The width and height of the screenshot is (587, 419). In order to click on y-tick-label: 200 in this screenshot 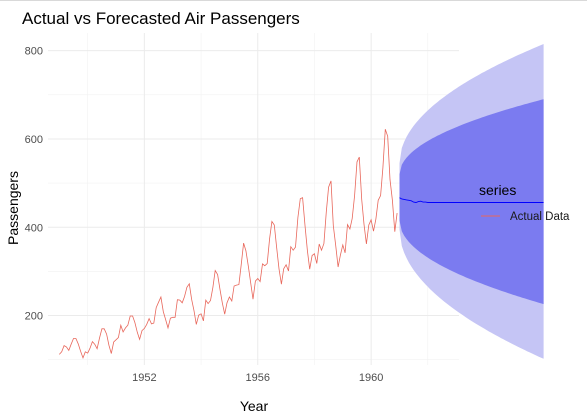, I will do `click(34, 317)`.